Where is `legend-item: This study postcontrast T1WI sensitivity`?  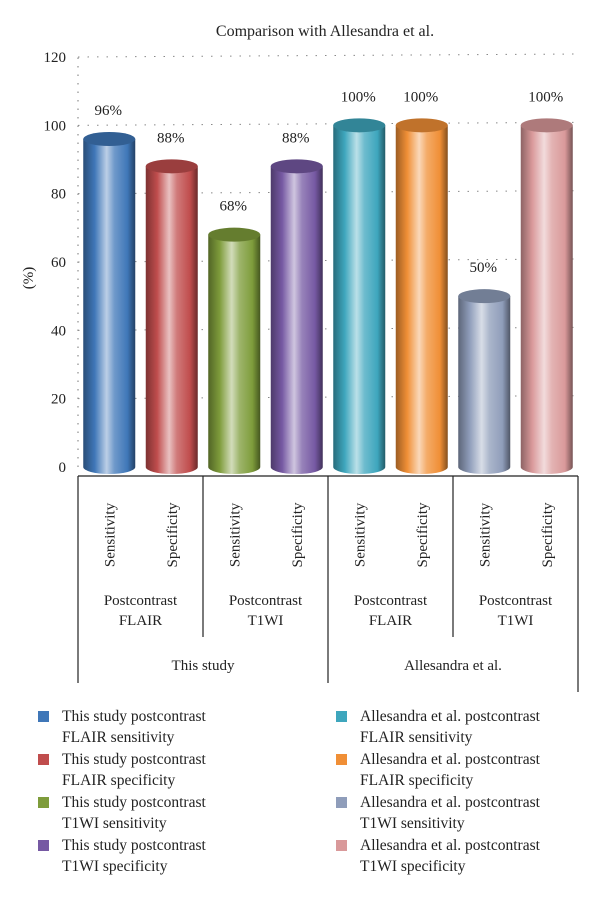
legend-item: This study postcontrast T1WI sensitivity is located at coordinates (168, 813).